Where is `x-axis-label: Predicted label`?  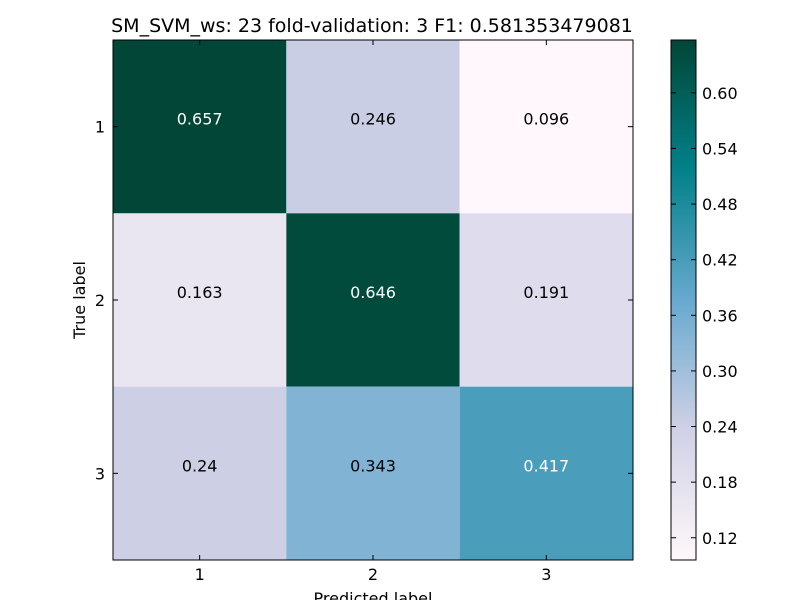 x-axis-label: Predicted label is located at coordinates (373, 594).